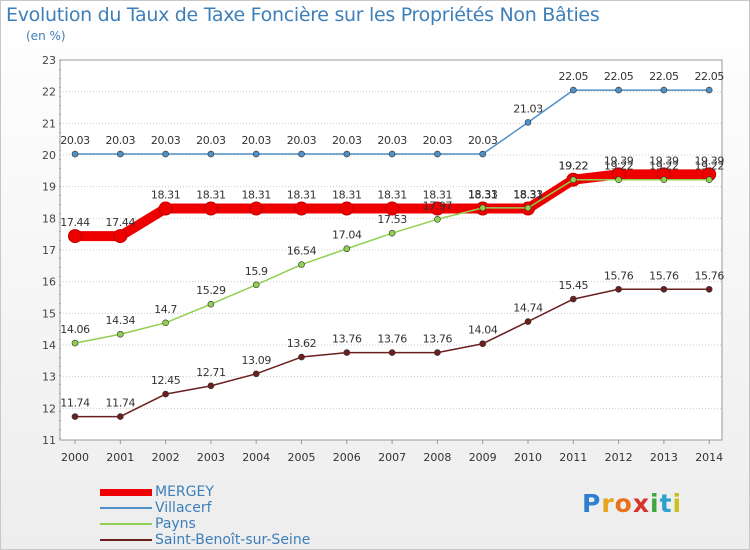  What do you see at coordinates (483, 457) in the screenshot?
I see `x-tick-label: 2009` at bounding box center [483, 457].